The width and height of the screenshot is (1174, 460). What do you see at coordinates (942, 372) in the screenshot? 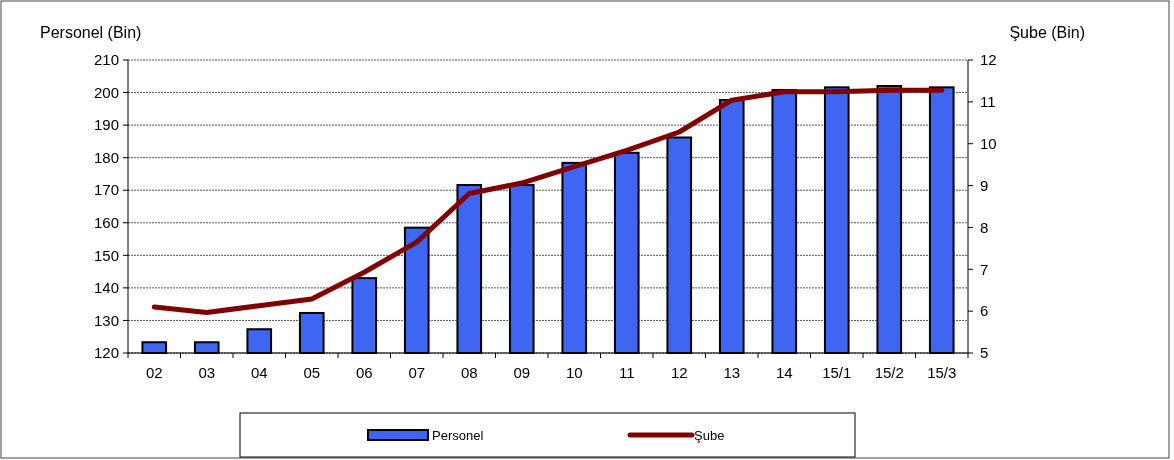
I see `x-tick-label: 15/3` at bounding box center [942, 372].